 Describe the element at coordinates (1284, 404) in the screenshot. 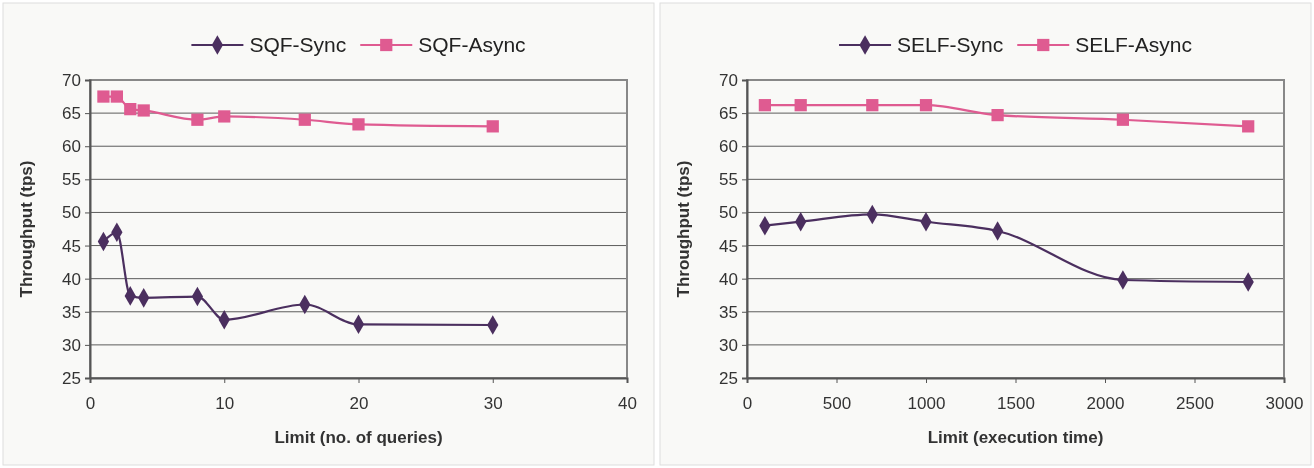

I see `x-tick-label: 3000` at that location.